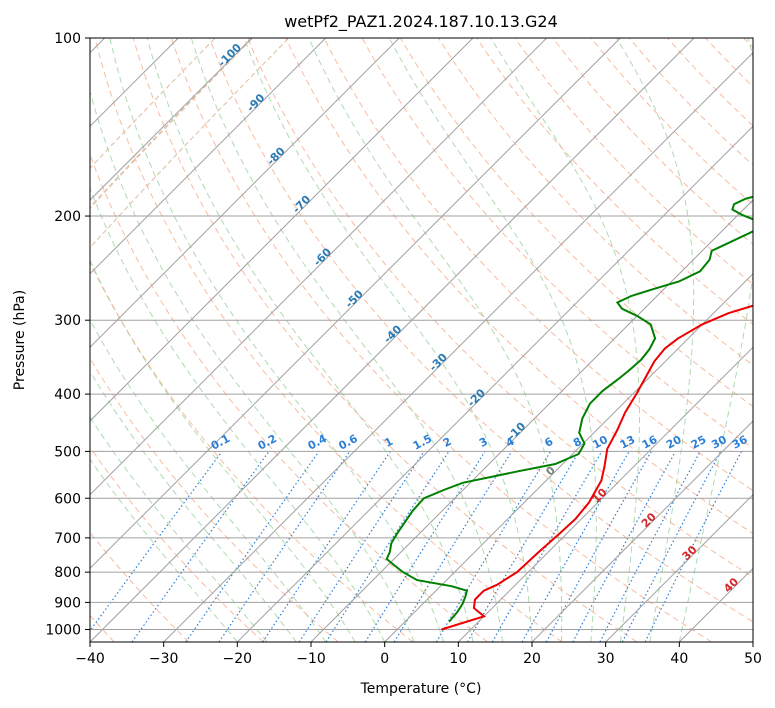 This screenshot has width=775, height=708. I want to click on x-axis-label: Temperature (°C), so click(421, 689).